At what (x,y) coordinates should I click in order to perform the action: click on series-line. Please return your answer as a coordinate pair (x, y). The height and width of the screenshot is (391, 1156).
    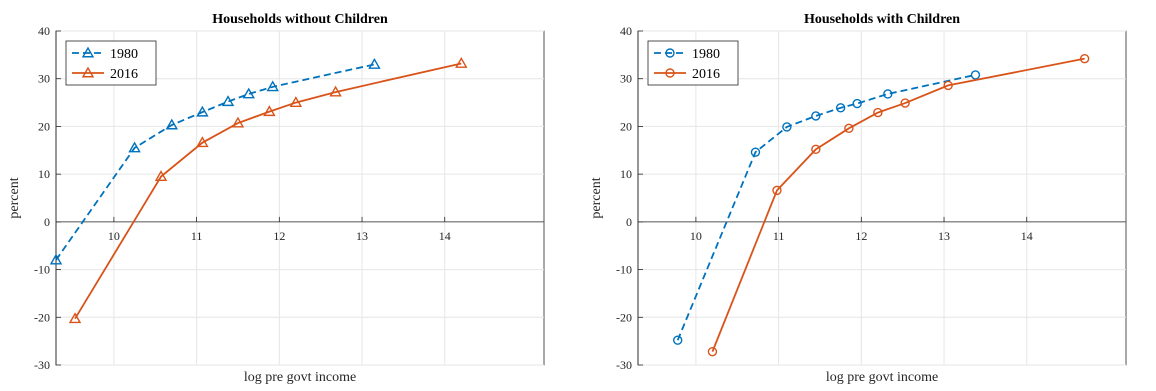
    Looking at the image, I should click on (215, 162).